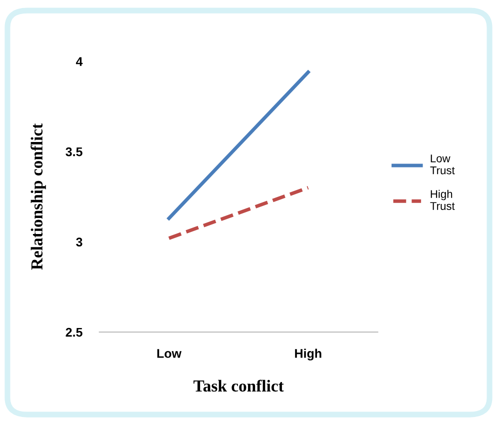 This screenshot has height=423, width=497. I want to click on x-tick-label: High, so click(308, 354).